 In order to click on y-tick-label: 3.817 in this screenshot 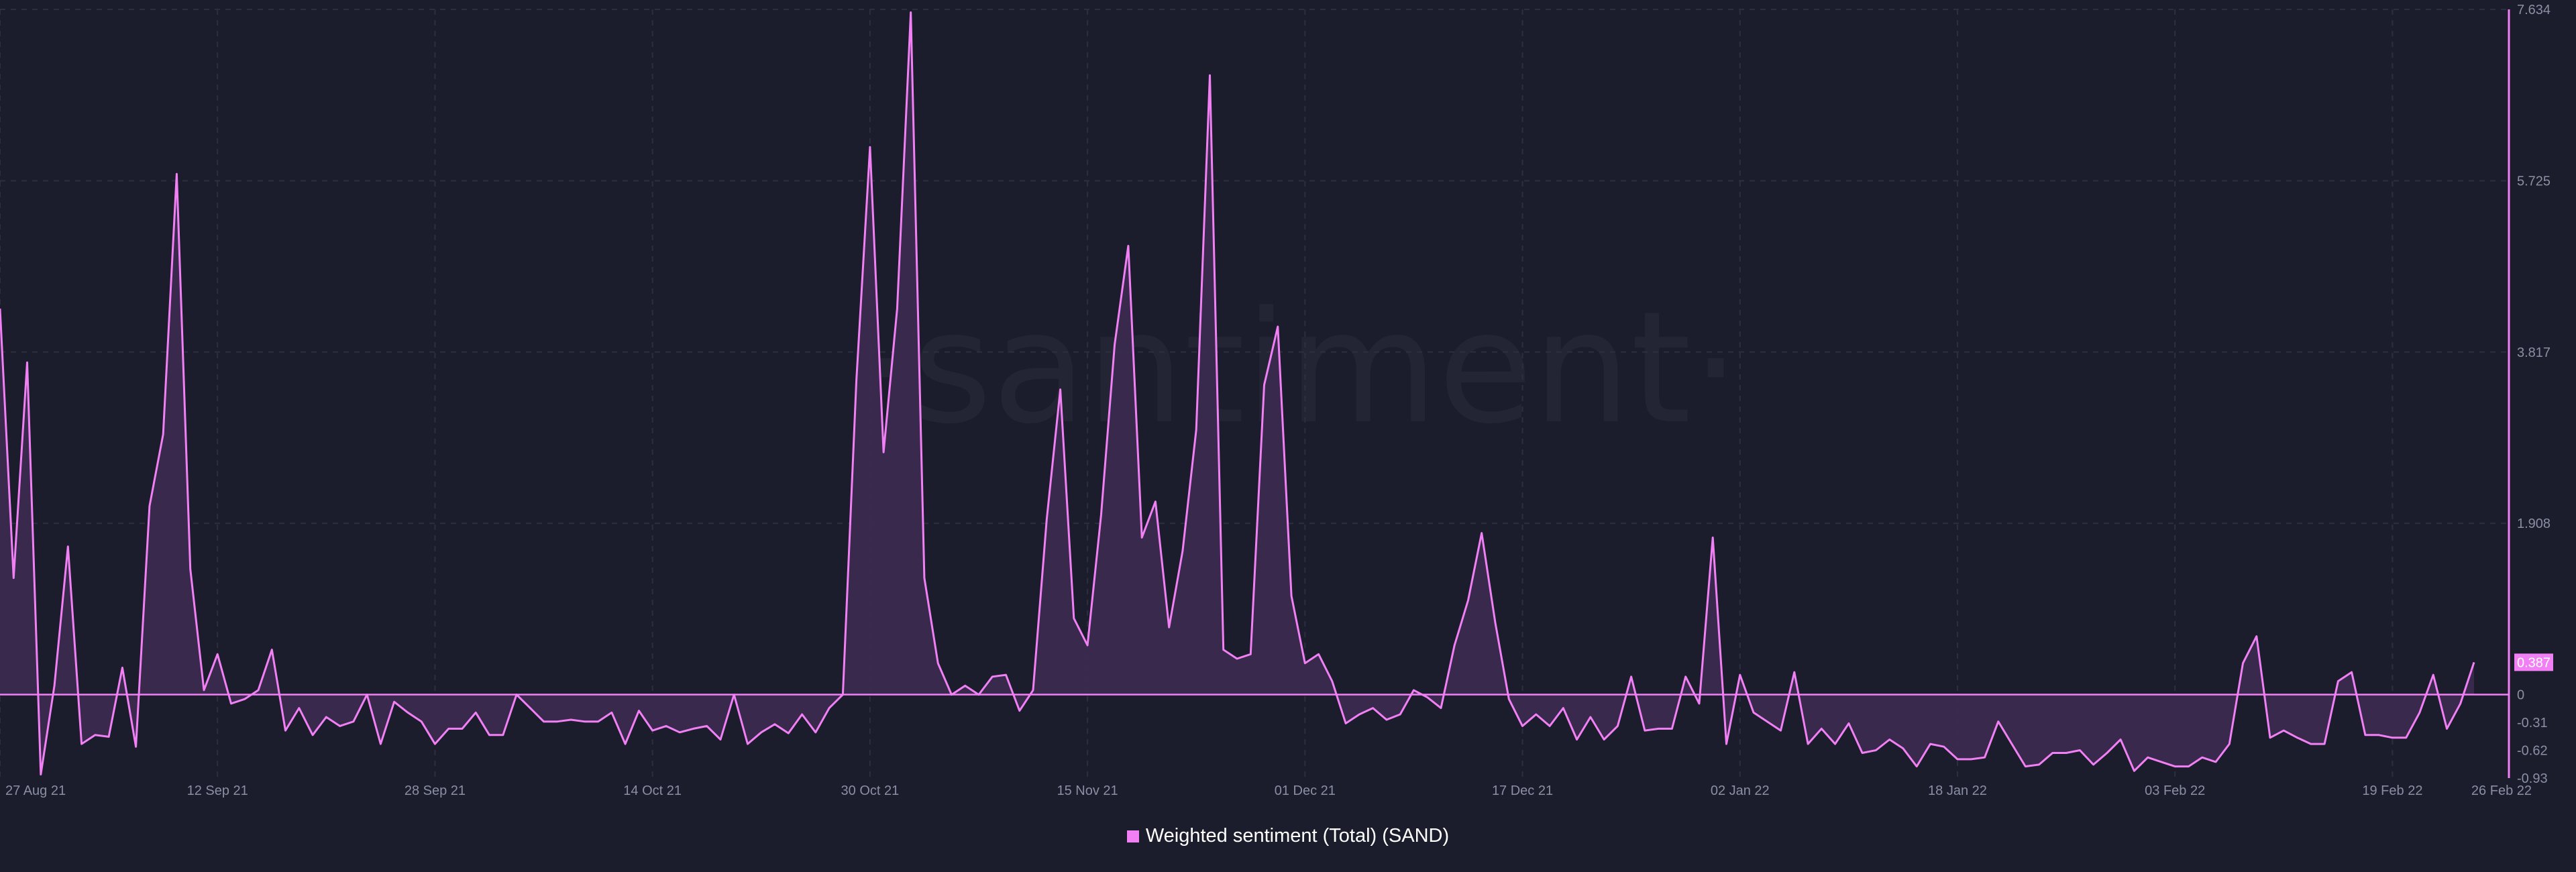, I will do `click(2534, 352)`.